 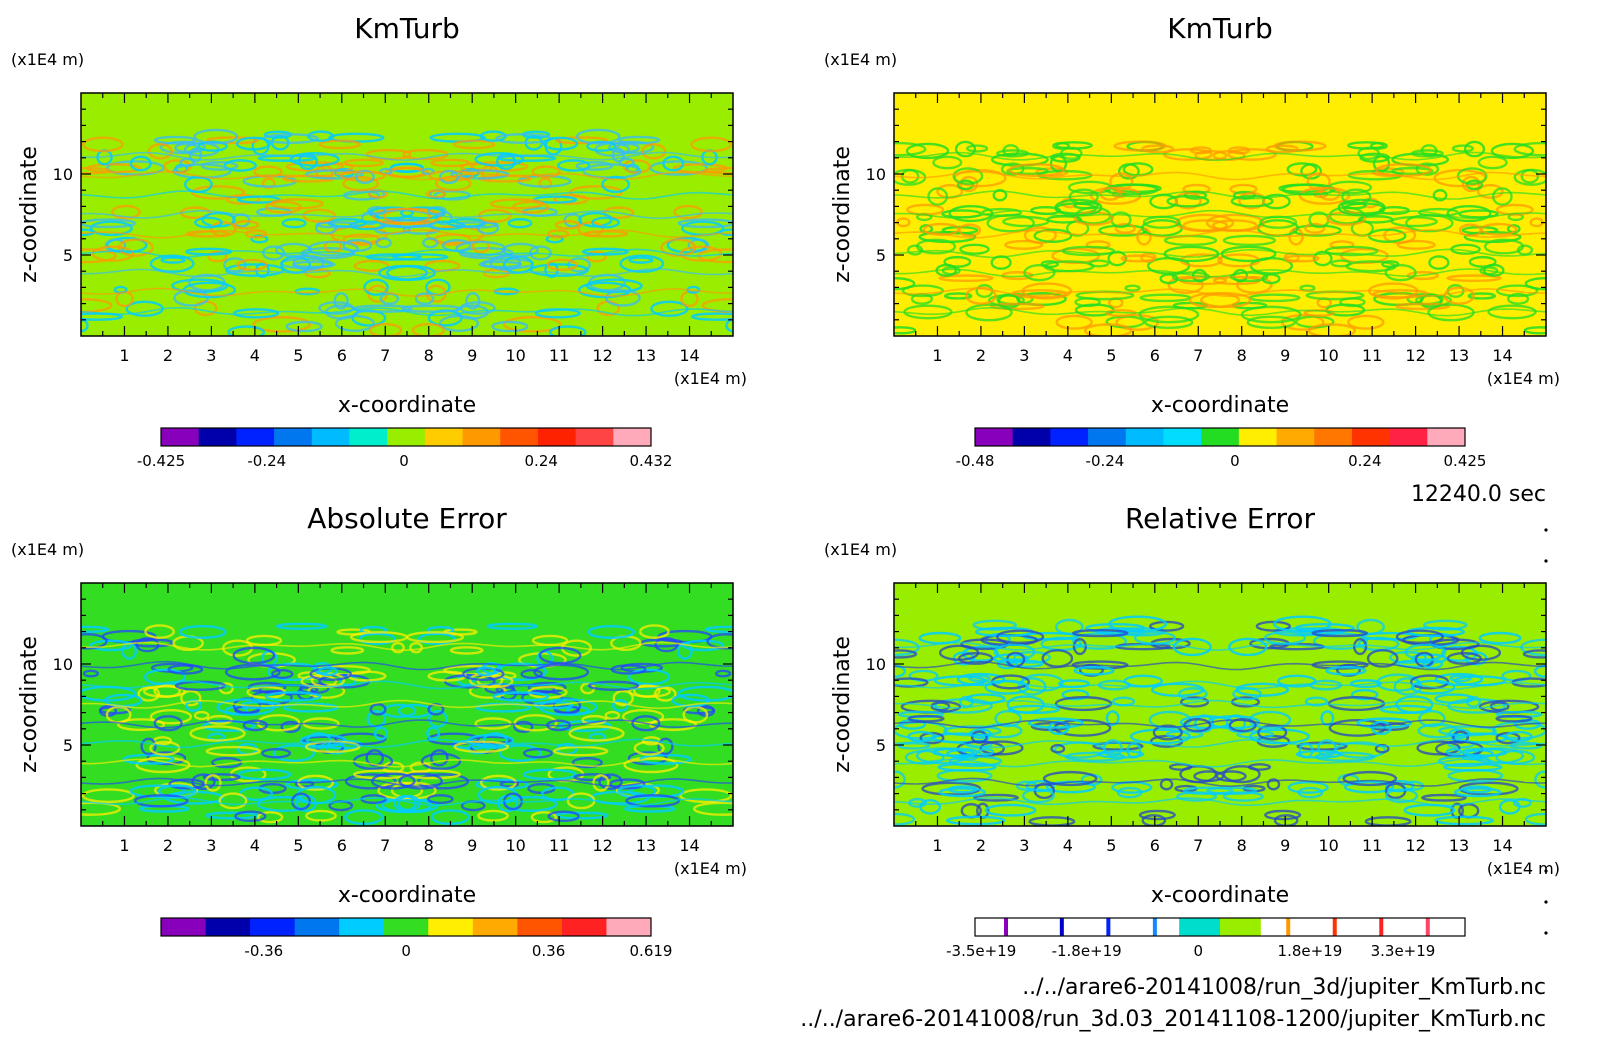 I want to click on colorbar: -3.5e+19 -1.8e+19 0 1.8e+19 3.3e+19, so click(x=1206, y=938).